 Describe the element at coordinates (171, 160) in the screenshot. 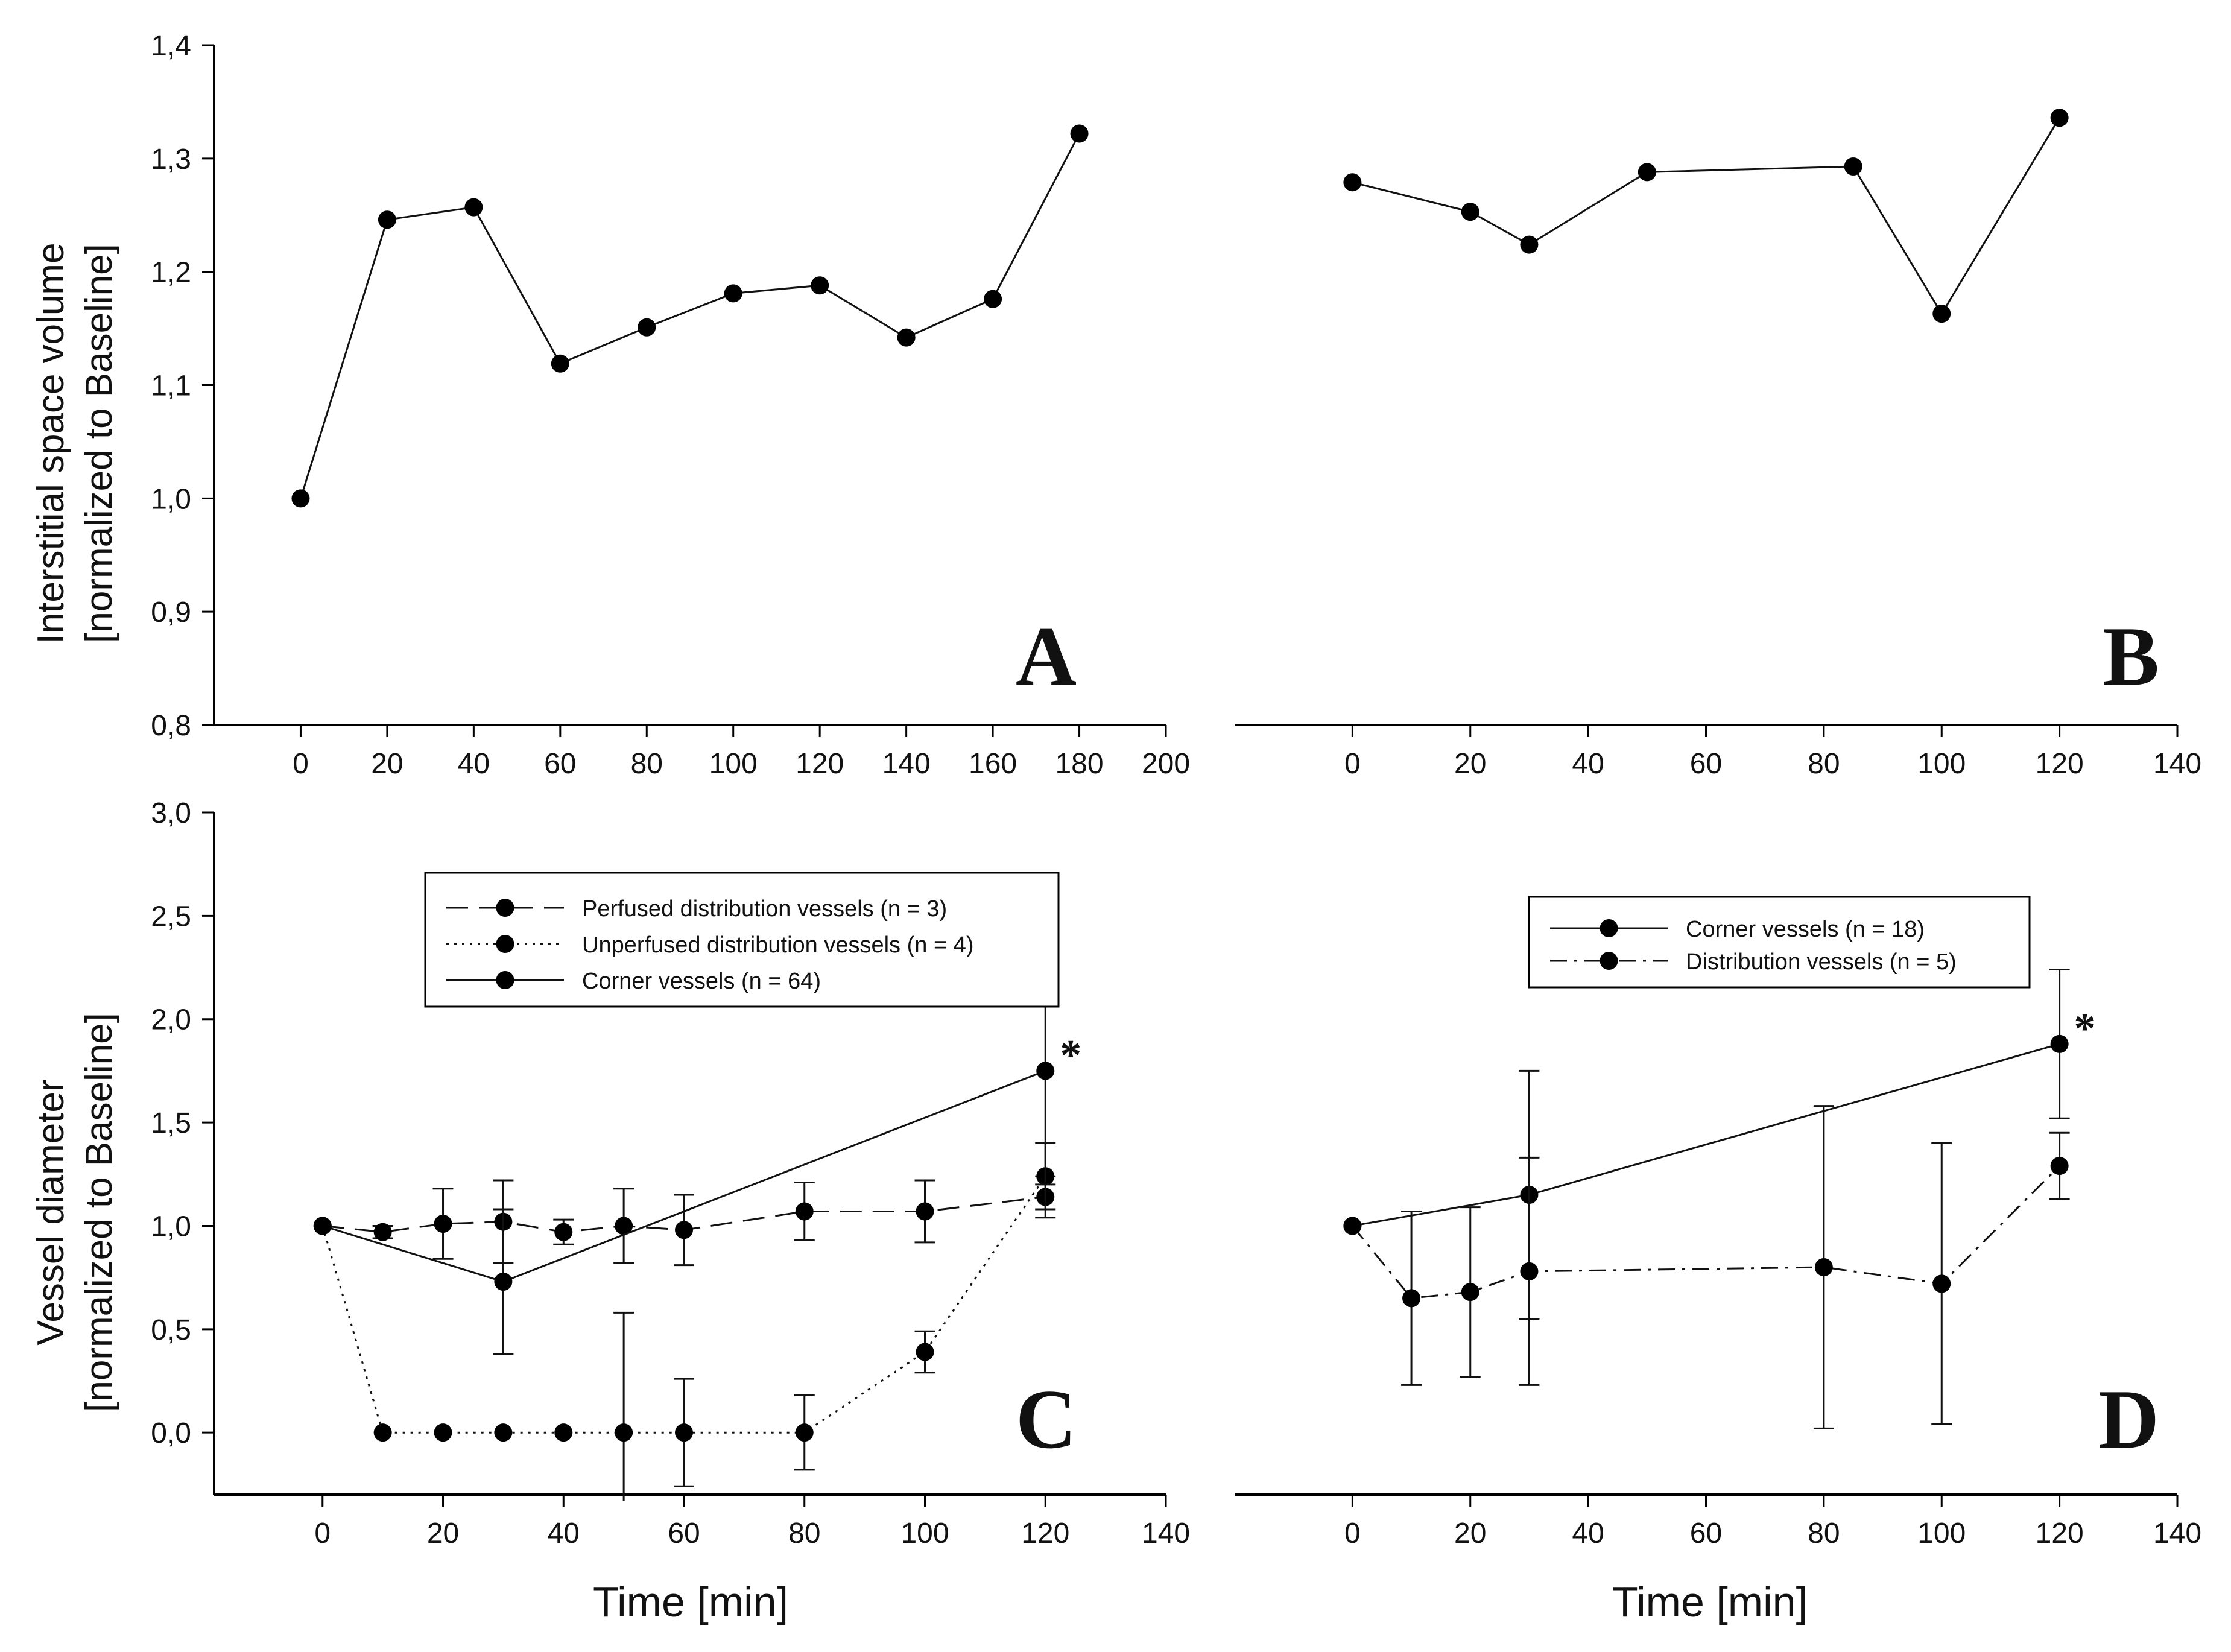

I see `y-tick-label-a: 1,3` at that location.